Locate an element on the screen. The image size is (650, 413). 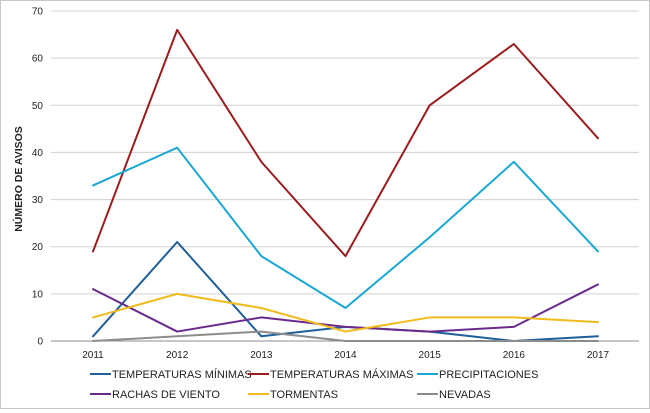
legend-label-3: PRECIPITACIONES is located at coordinates (488, 375).